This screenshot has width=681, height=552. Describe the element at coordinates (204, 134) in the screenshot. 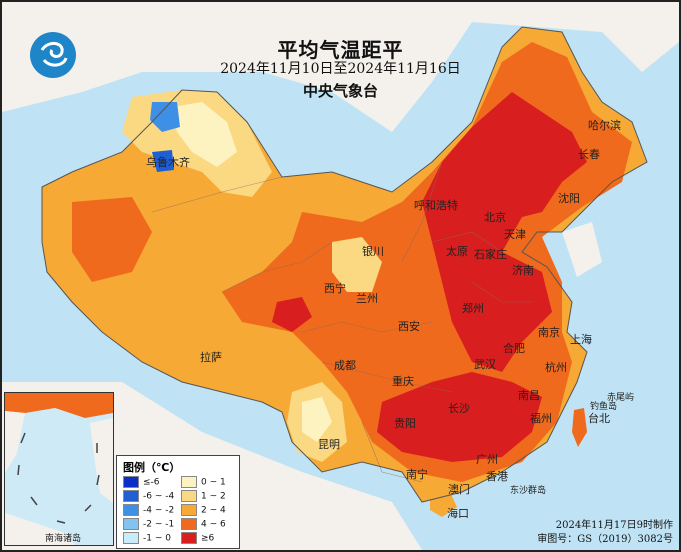

I see `zone-0-1-nw` at that location.